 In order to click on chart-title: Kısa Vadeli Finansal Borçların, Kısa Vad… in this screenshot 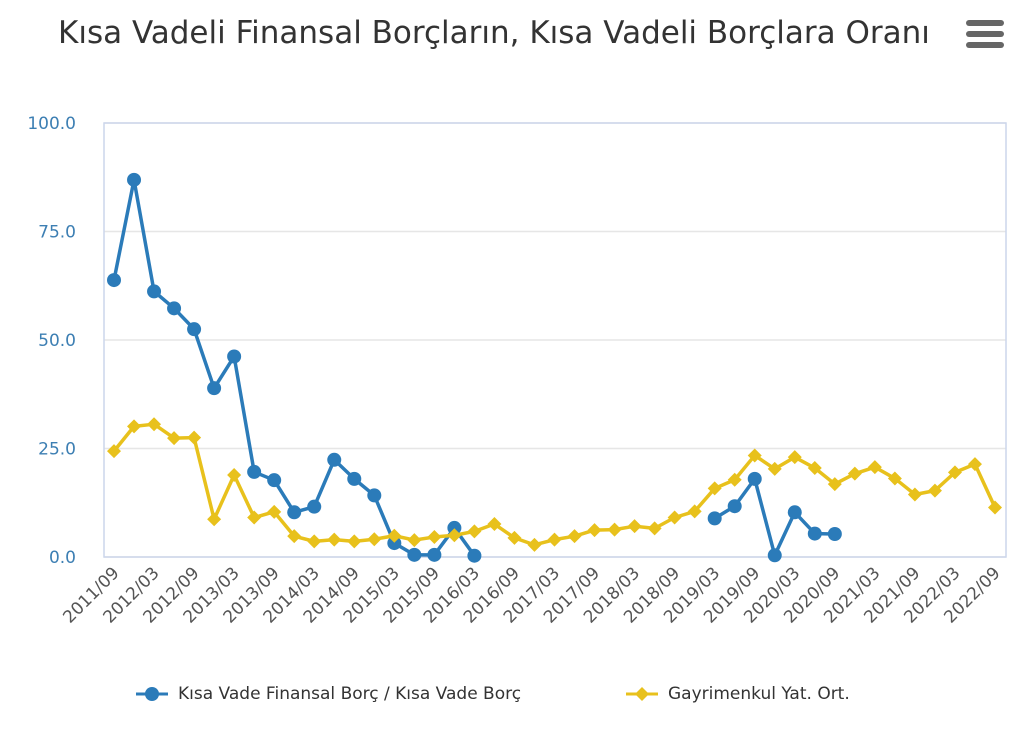, I will do `click(494, 33)`.